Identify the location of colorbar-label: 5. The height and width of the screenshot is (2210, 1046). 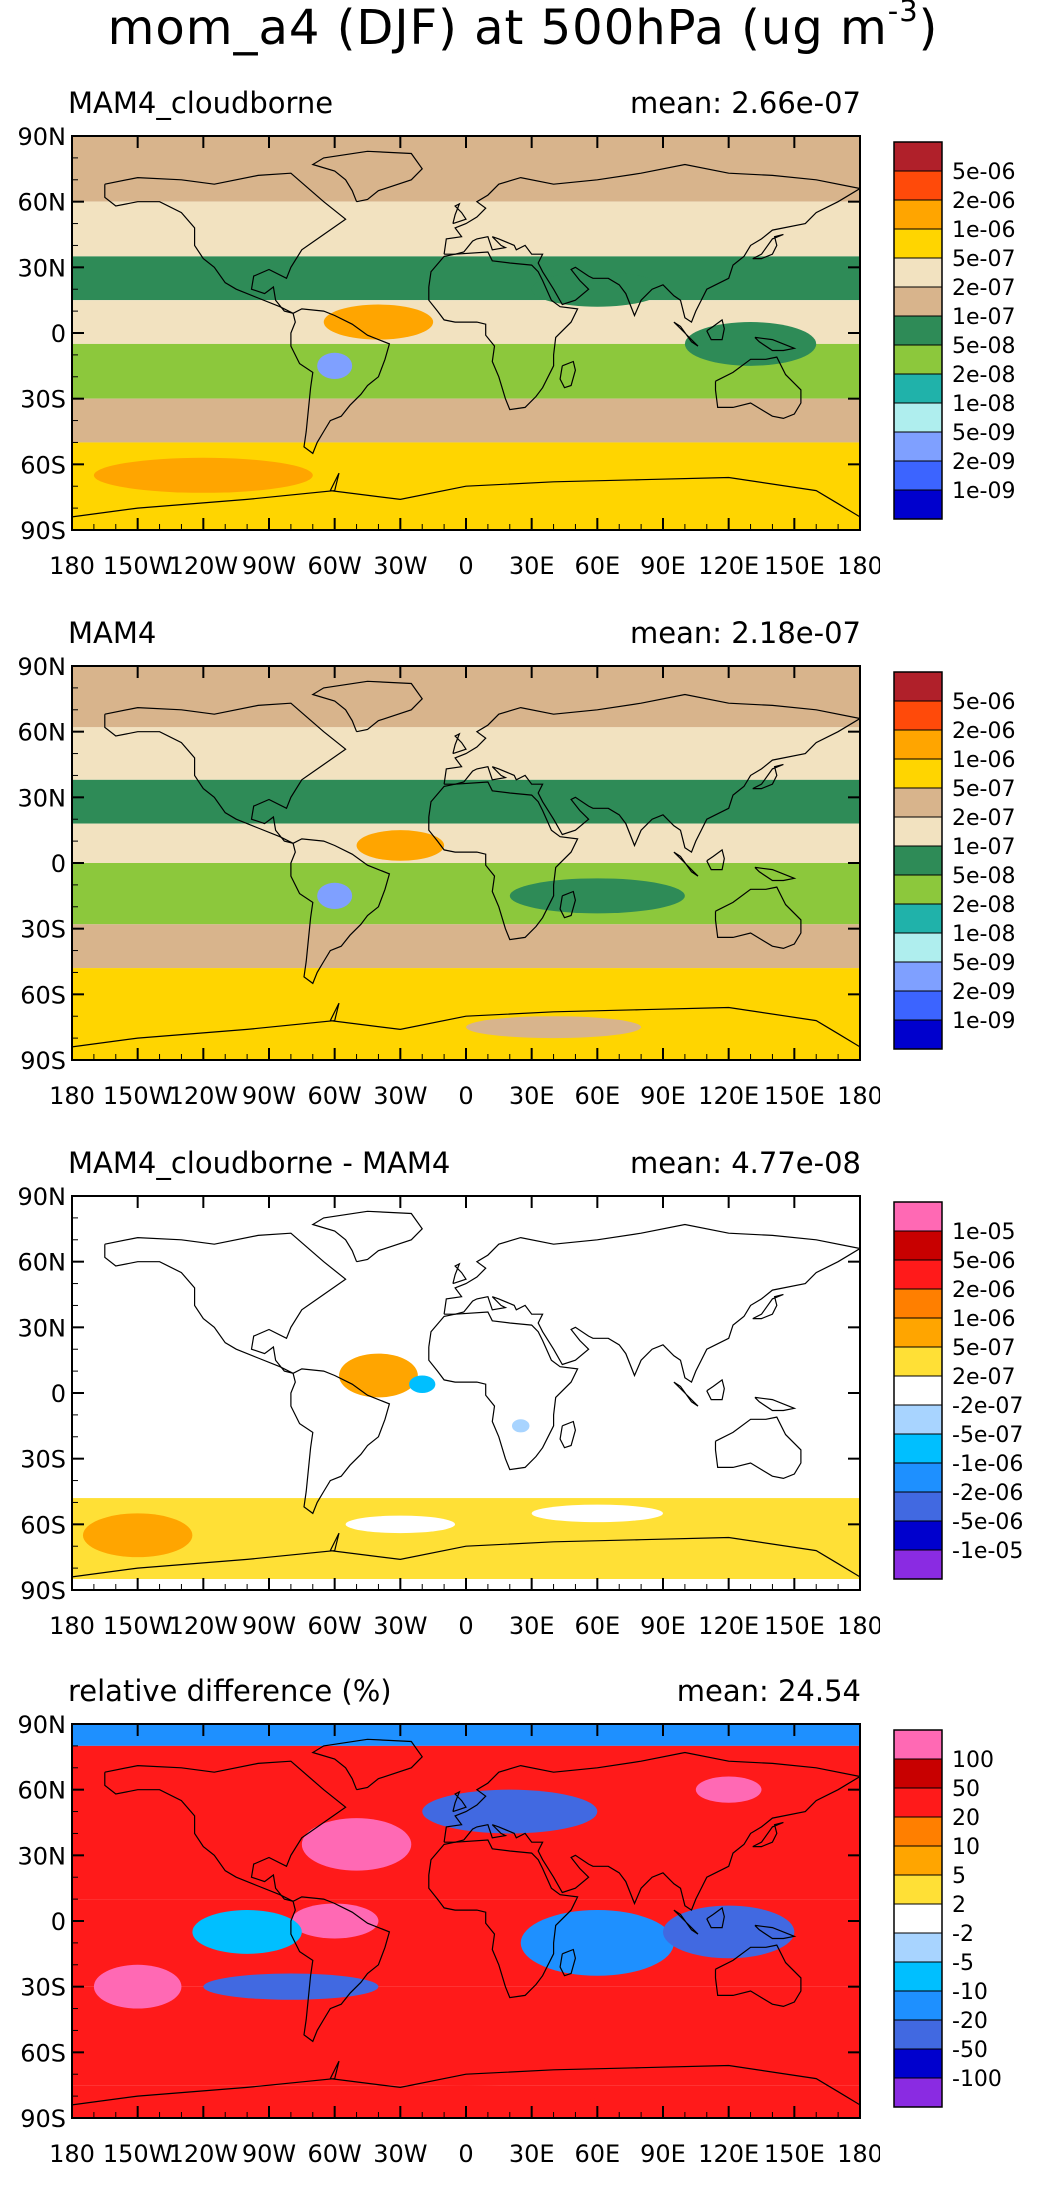
(959, 1876).